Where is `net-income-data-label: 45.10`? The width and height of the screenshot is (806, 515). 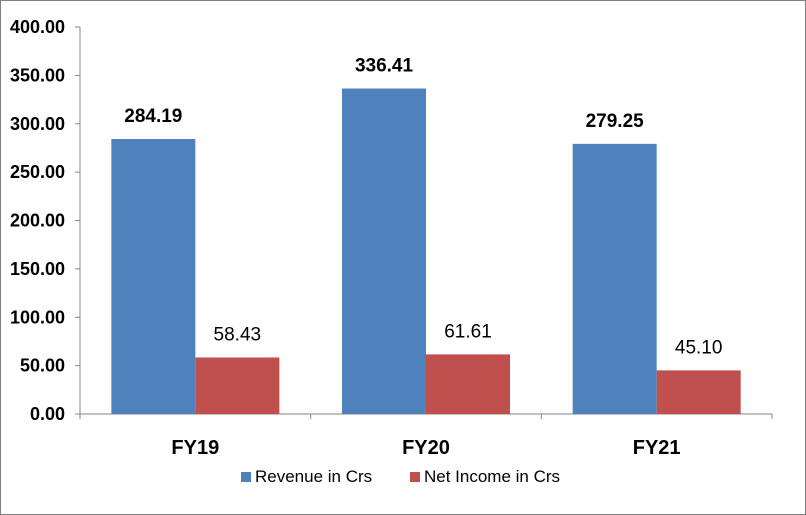
net-income-data-label: 45.10 is located at coordinates (699, 347).